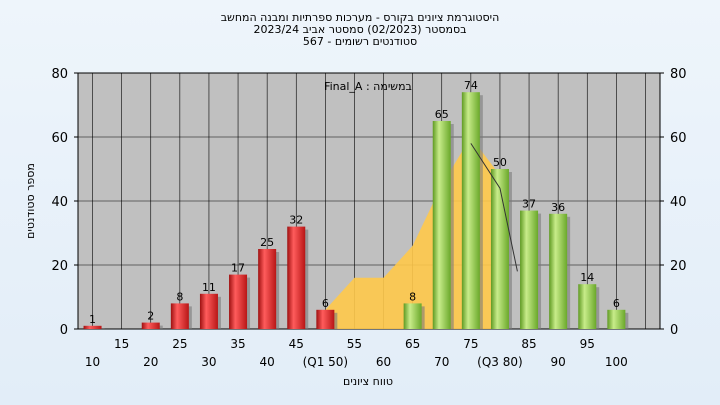 Image resolution: width=720 pixels, height=405 pixels. Describe the element at coordinates (500, 162) in the screenshot. I see `bar-data-label: 50` at that location.